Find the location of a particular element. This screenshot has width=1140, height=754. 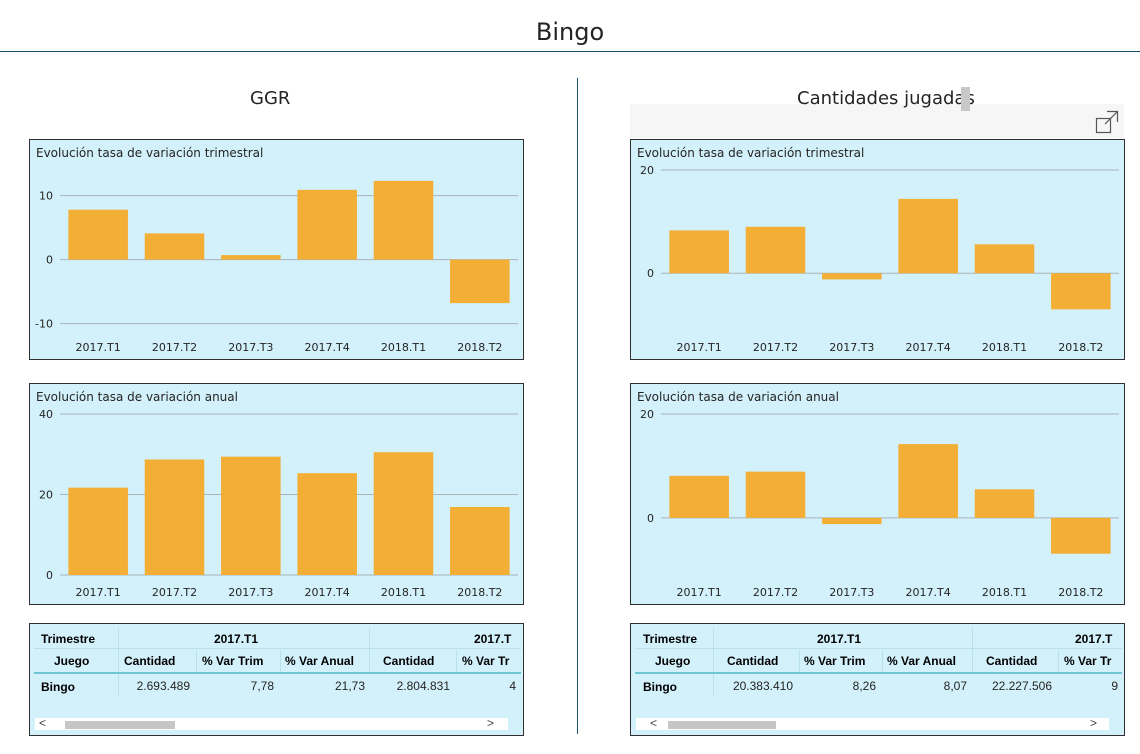

cell-cantidad: 2.693.489 is located at coordinates (163, 686).